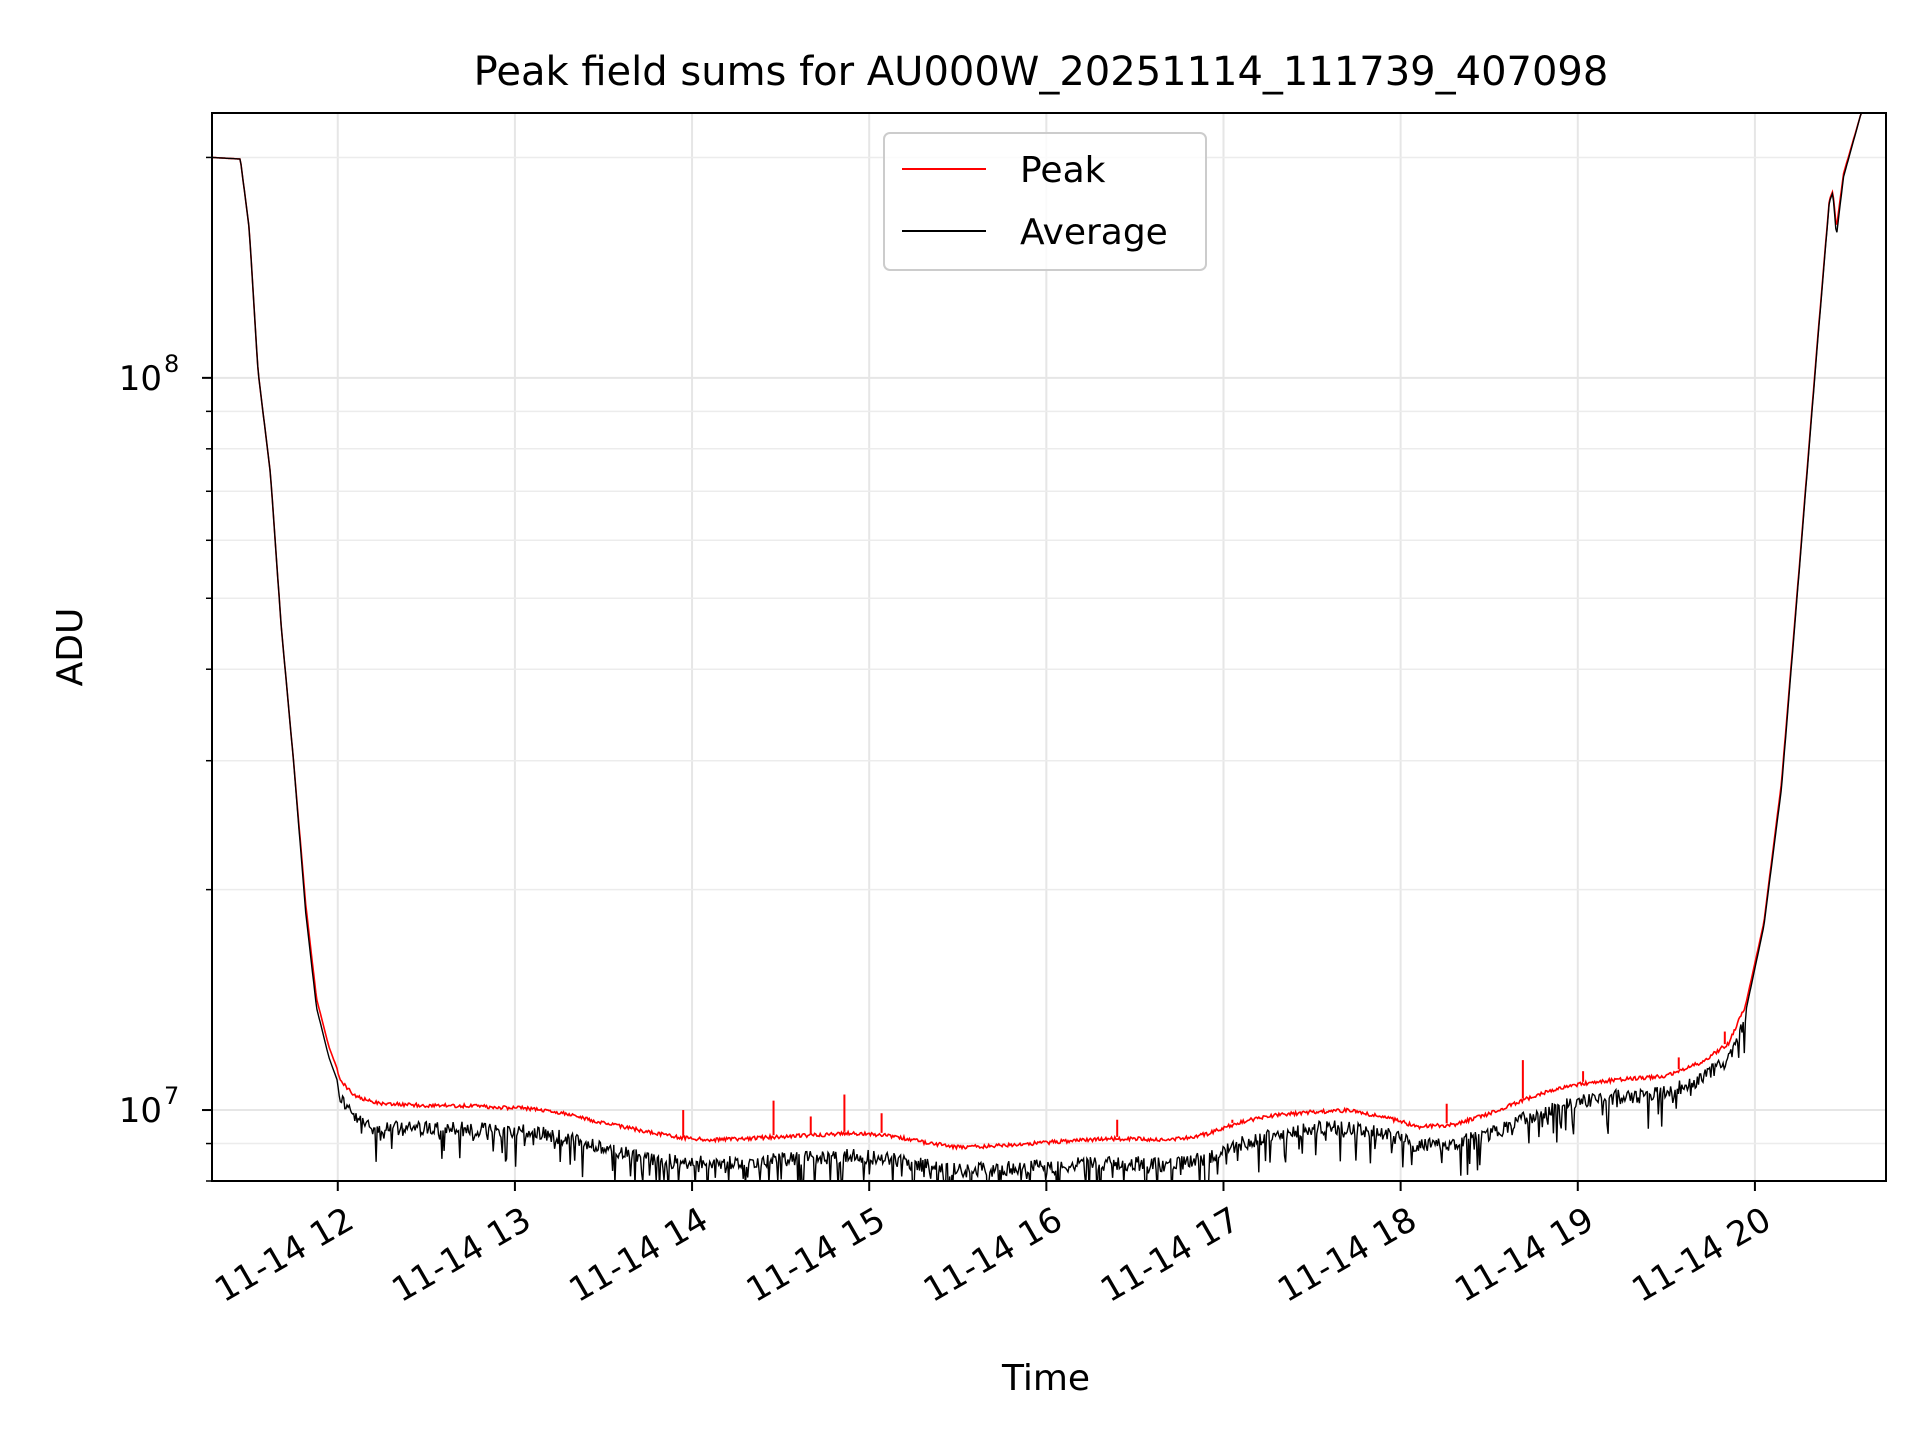 This screenshot has height=1440, width=1920. I want to click on legend-box, so click(1045, 201).